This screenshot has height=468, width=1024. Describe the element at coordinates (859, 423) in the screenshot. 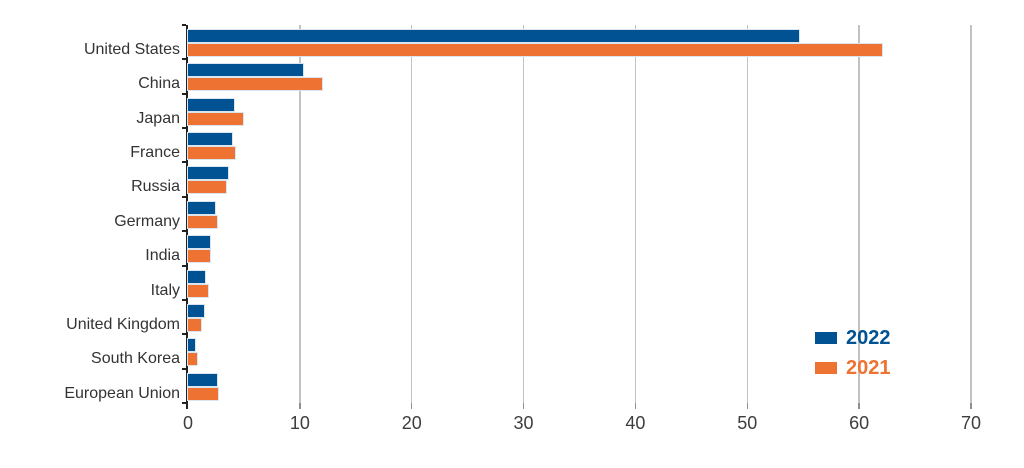

I see `x-tick-label-60: 60` at that location.